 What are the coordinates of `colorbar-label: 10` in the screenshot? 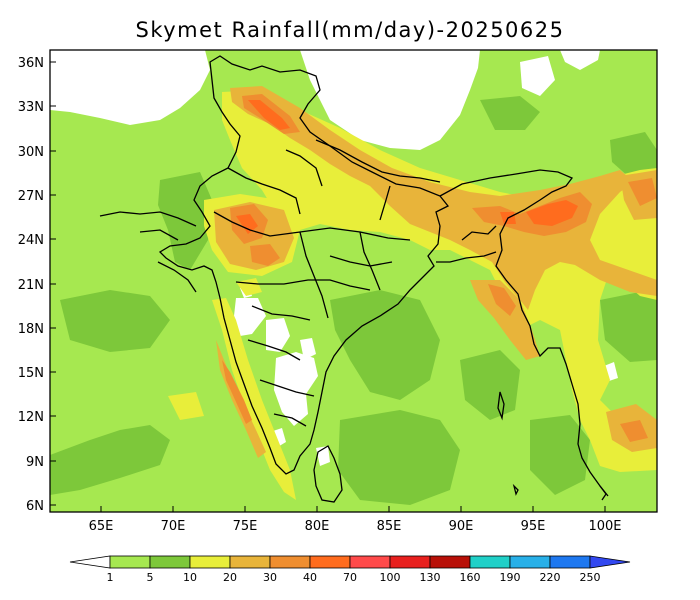 It's located at (190, 577).